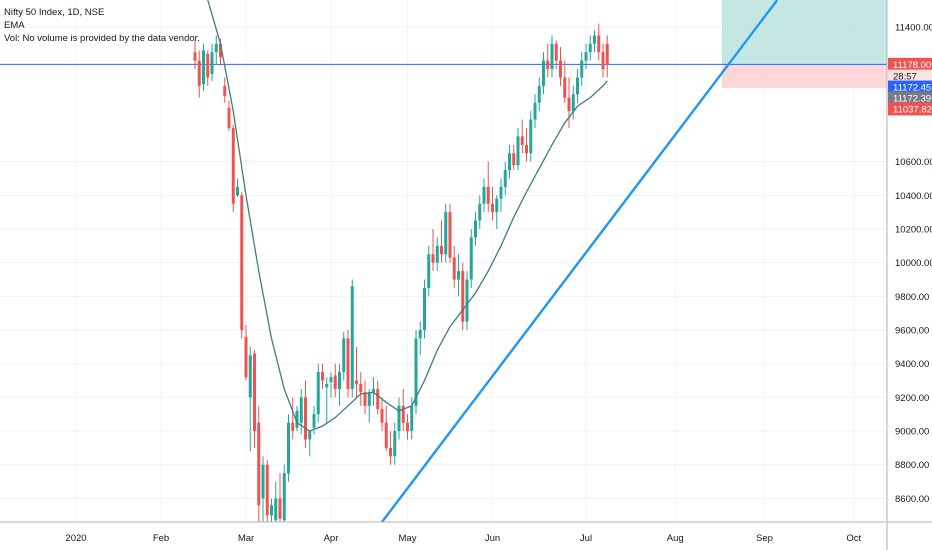 The image size is (932, 550). I want to click on time-axis-bg, so click(466, 536).